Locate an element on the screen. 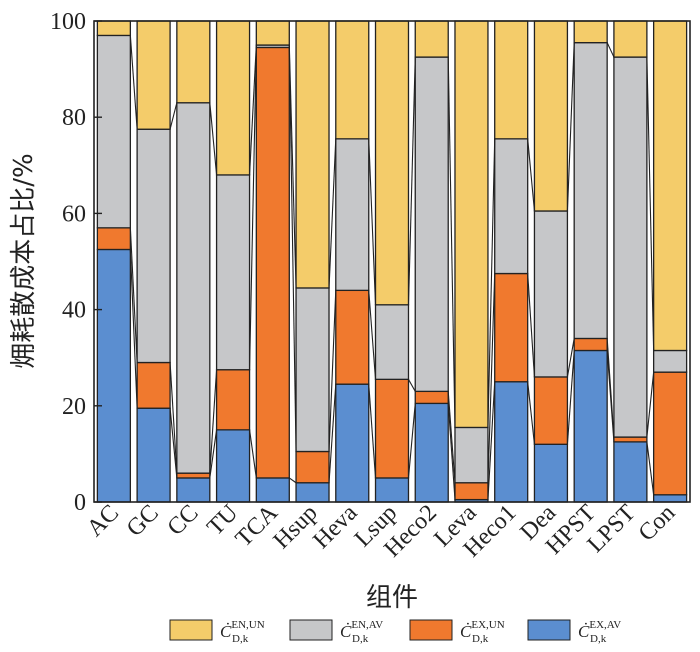 Image resolution: width=700 pixels, height=652 pixels. bar-con-ex-av is located at coordinates (670, 498).